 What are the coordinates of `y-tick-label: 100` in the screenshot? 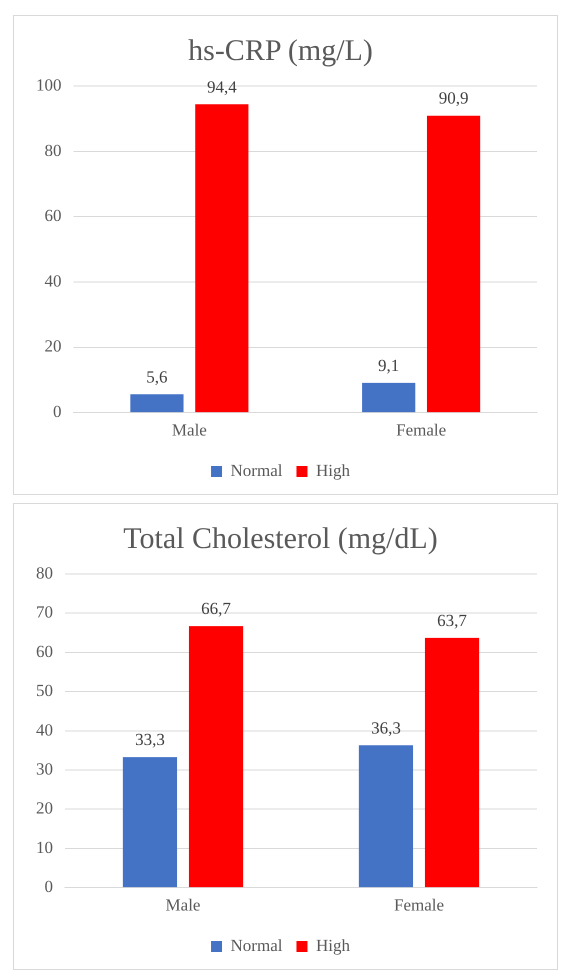 It's located at (49, 84).